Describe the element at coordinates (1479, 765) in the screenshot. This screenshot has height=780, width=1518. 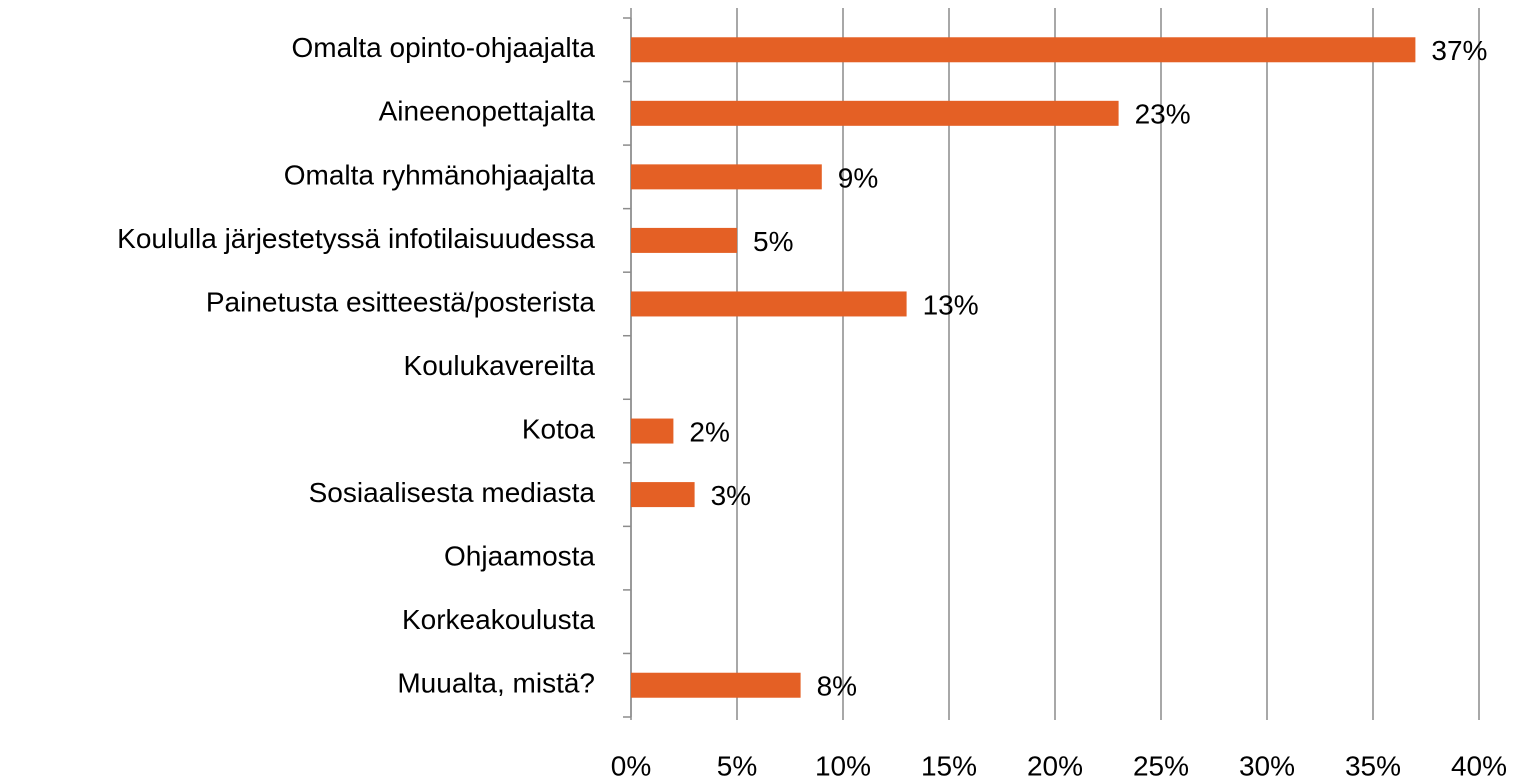
I see `x-tick-label: 40%` at that location.